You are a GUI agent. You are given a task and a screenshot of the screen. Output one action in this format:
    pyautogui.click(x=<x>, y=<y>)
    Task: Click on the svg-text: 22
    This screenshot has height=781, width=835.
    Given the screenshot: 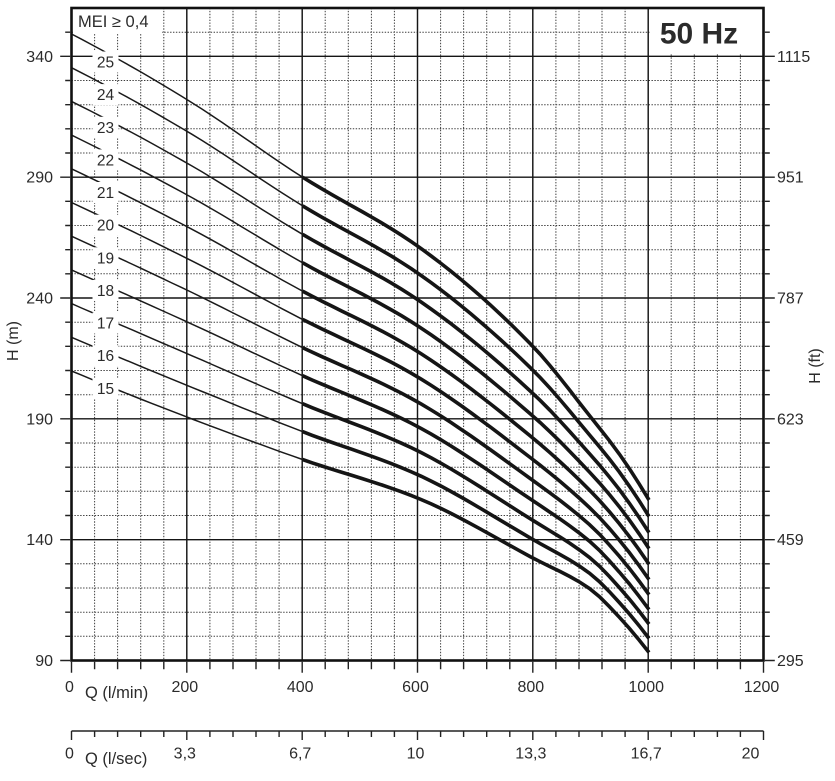 What is the action you would take?
    pyautogui.click(x=105, y=160)
    